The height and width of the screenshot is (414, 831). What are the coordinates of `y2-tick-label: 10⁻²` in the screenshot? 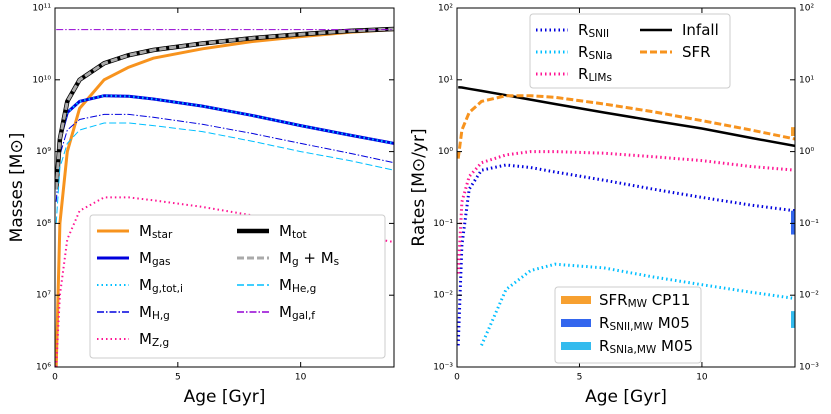 It's located at (809, 296).